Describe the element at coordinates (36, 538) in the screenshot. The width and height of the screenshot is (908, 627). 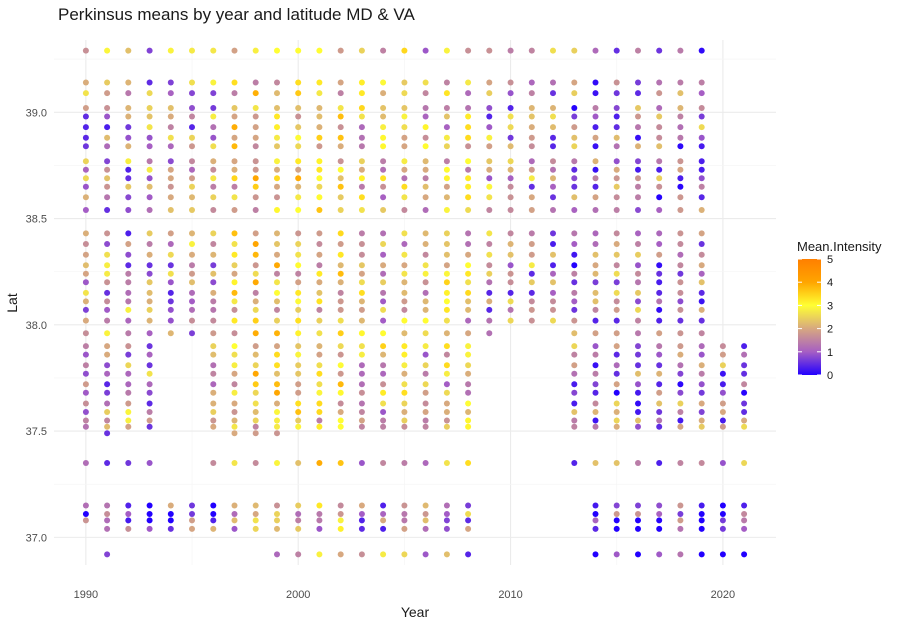
I see `y-tick-label: 37.0` at that location.